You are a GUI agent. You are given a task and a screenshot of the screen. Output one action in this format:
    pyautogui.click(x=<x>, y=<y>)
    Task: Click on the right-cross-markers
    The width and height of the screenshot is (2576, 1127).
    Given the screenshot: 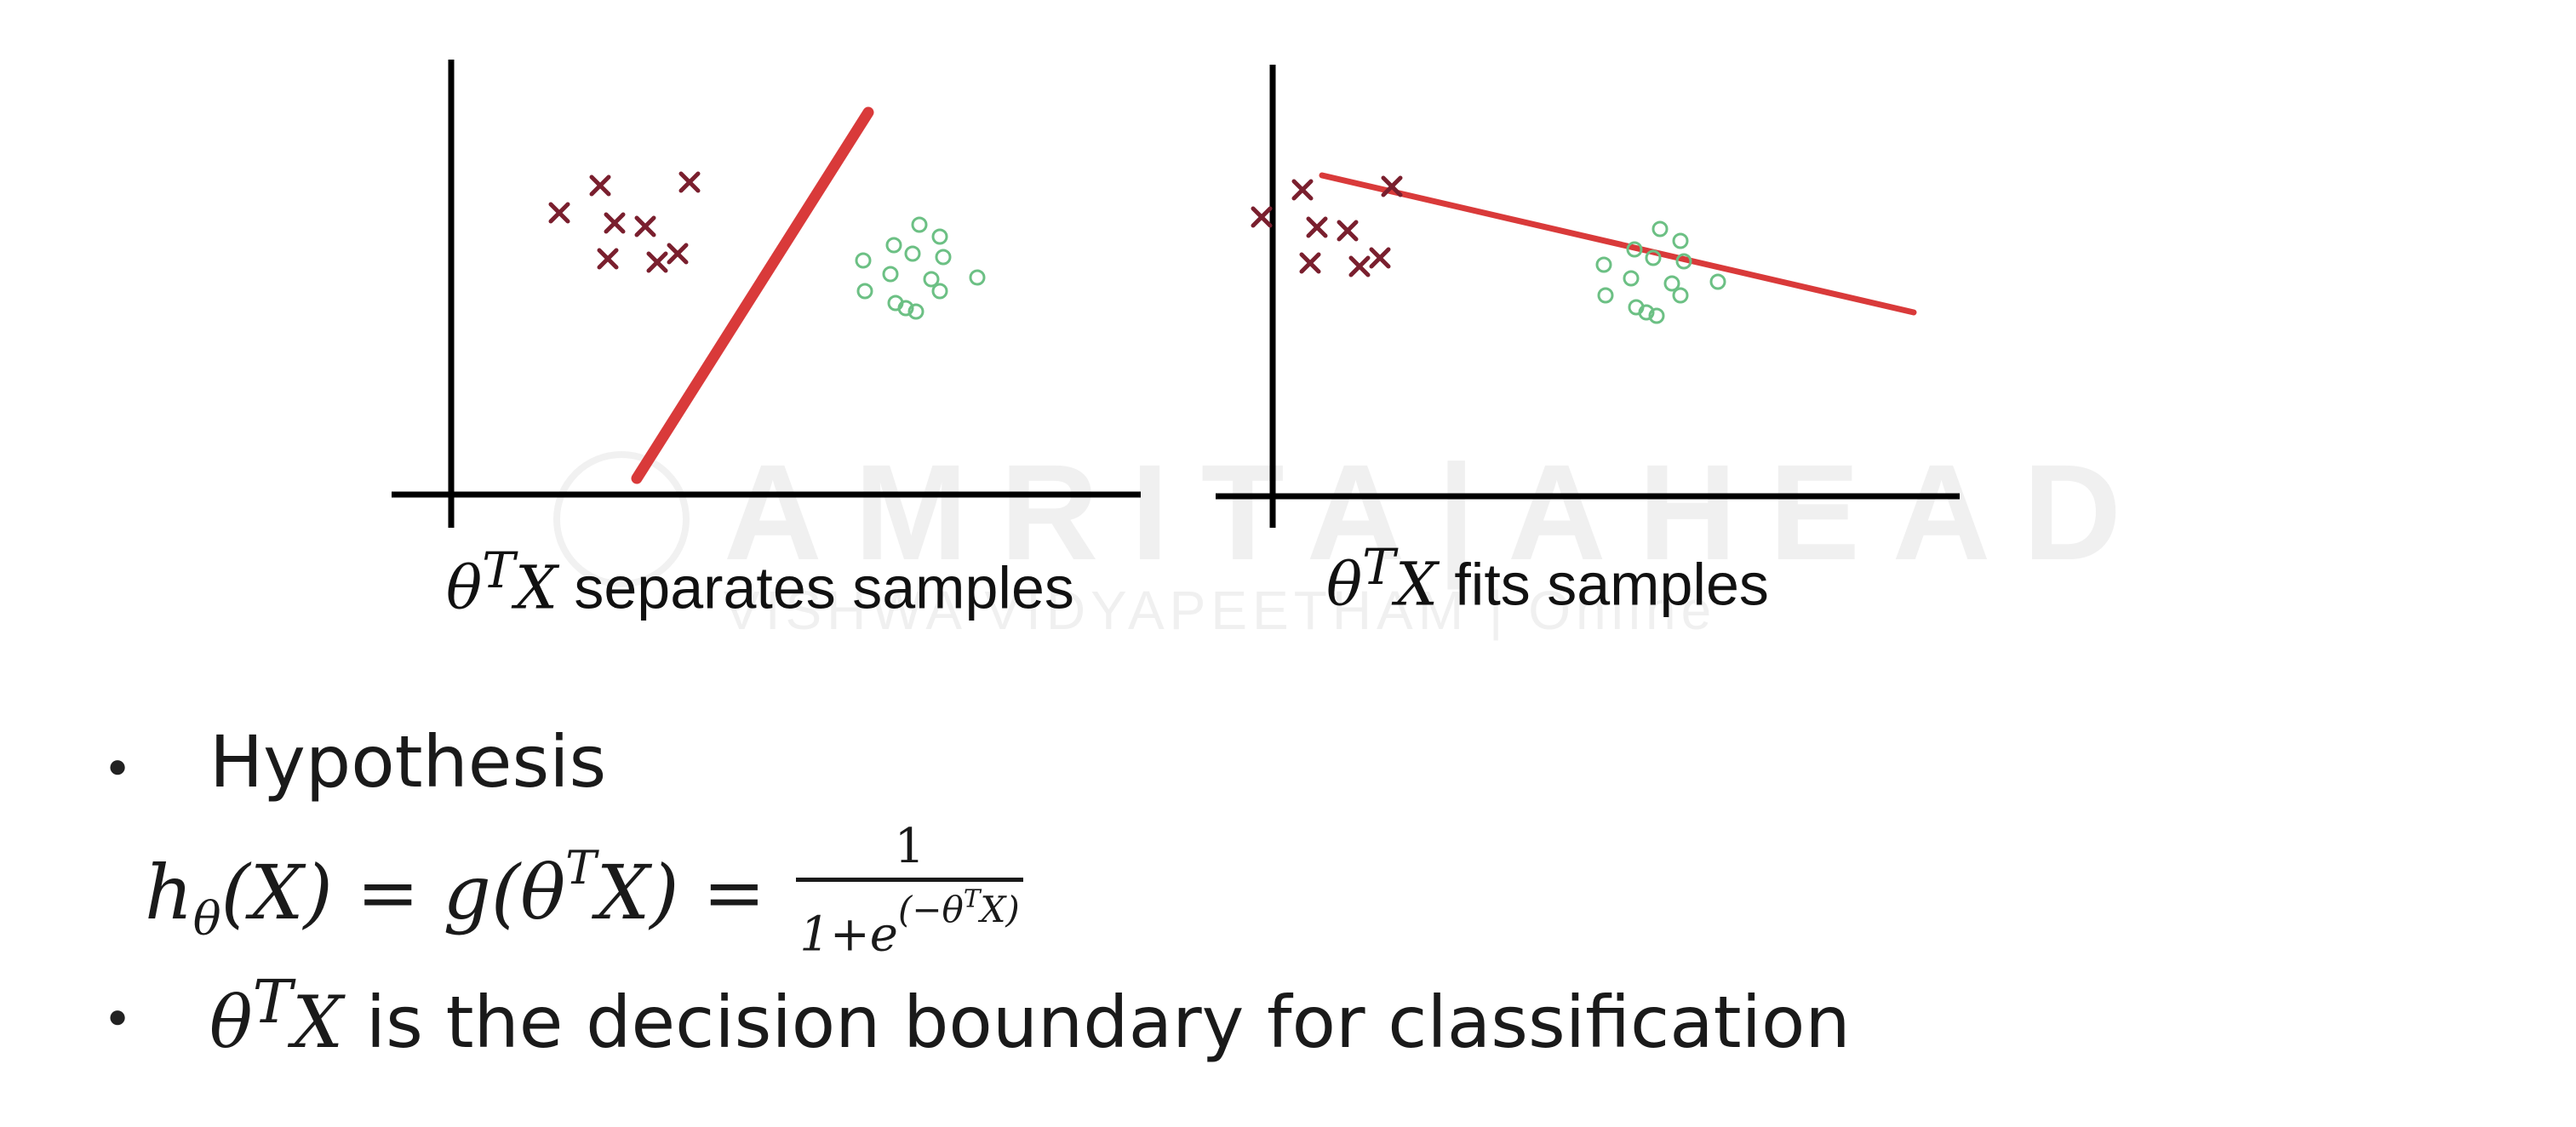 What is the action you would take?
    pyautogui.click(x=1327, y=226)
    